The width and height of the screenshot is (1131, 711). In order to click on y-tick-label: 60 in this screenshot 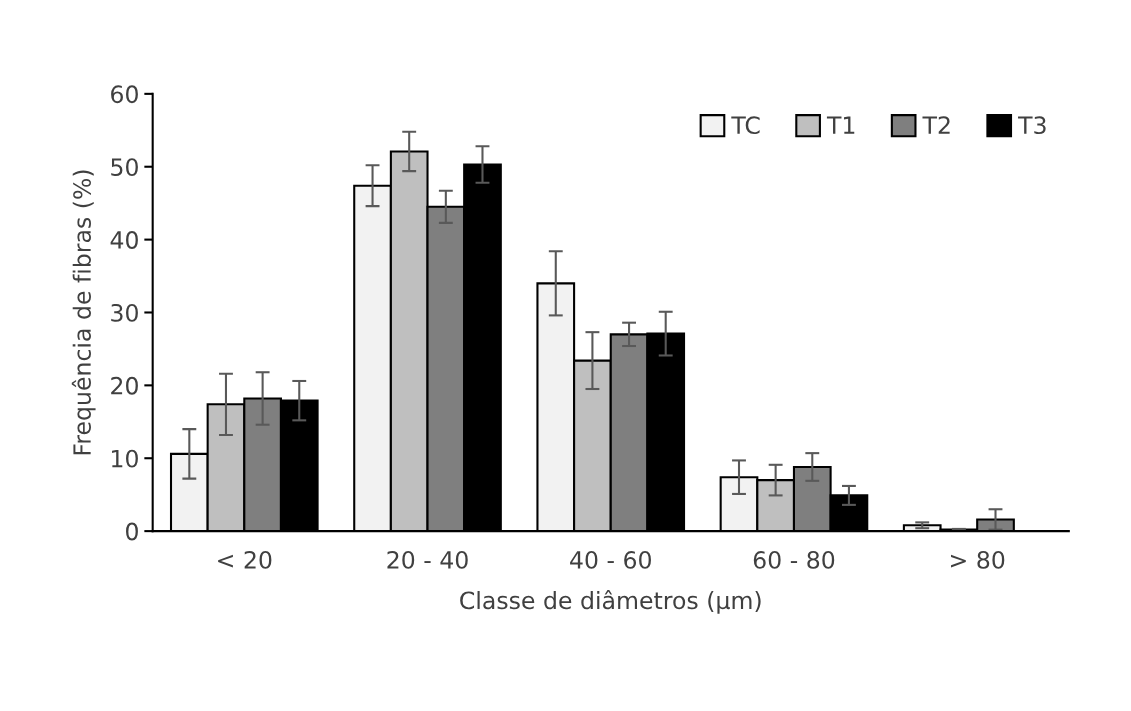, I will do `click(124, 94)`.